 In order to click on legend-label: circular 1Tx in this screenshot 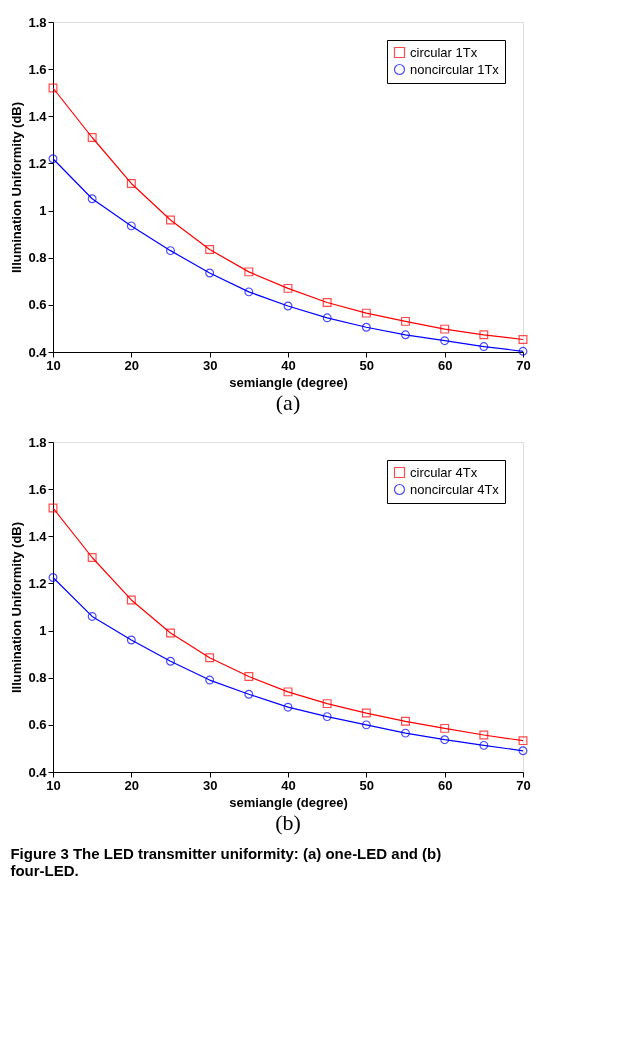, I will do `click(444, 52)`.